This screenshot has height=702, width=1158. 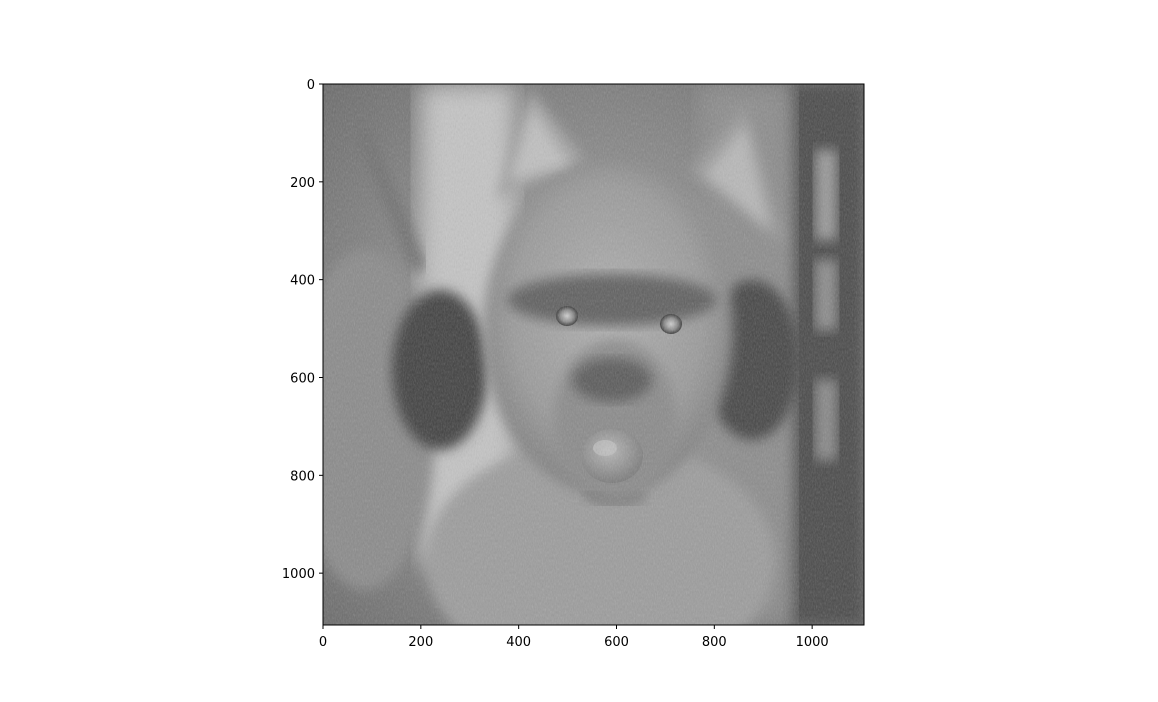 What do you see at coordinates (302, 281) in the screenshot?
I see `y-tick-label: 400` at bounding box center [302, 281].